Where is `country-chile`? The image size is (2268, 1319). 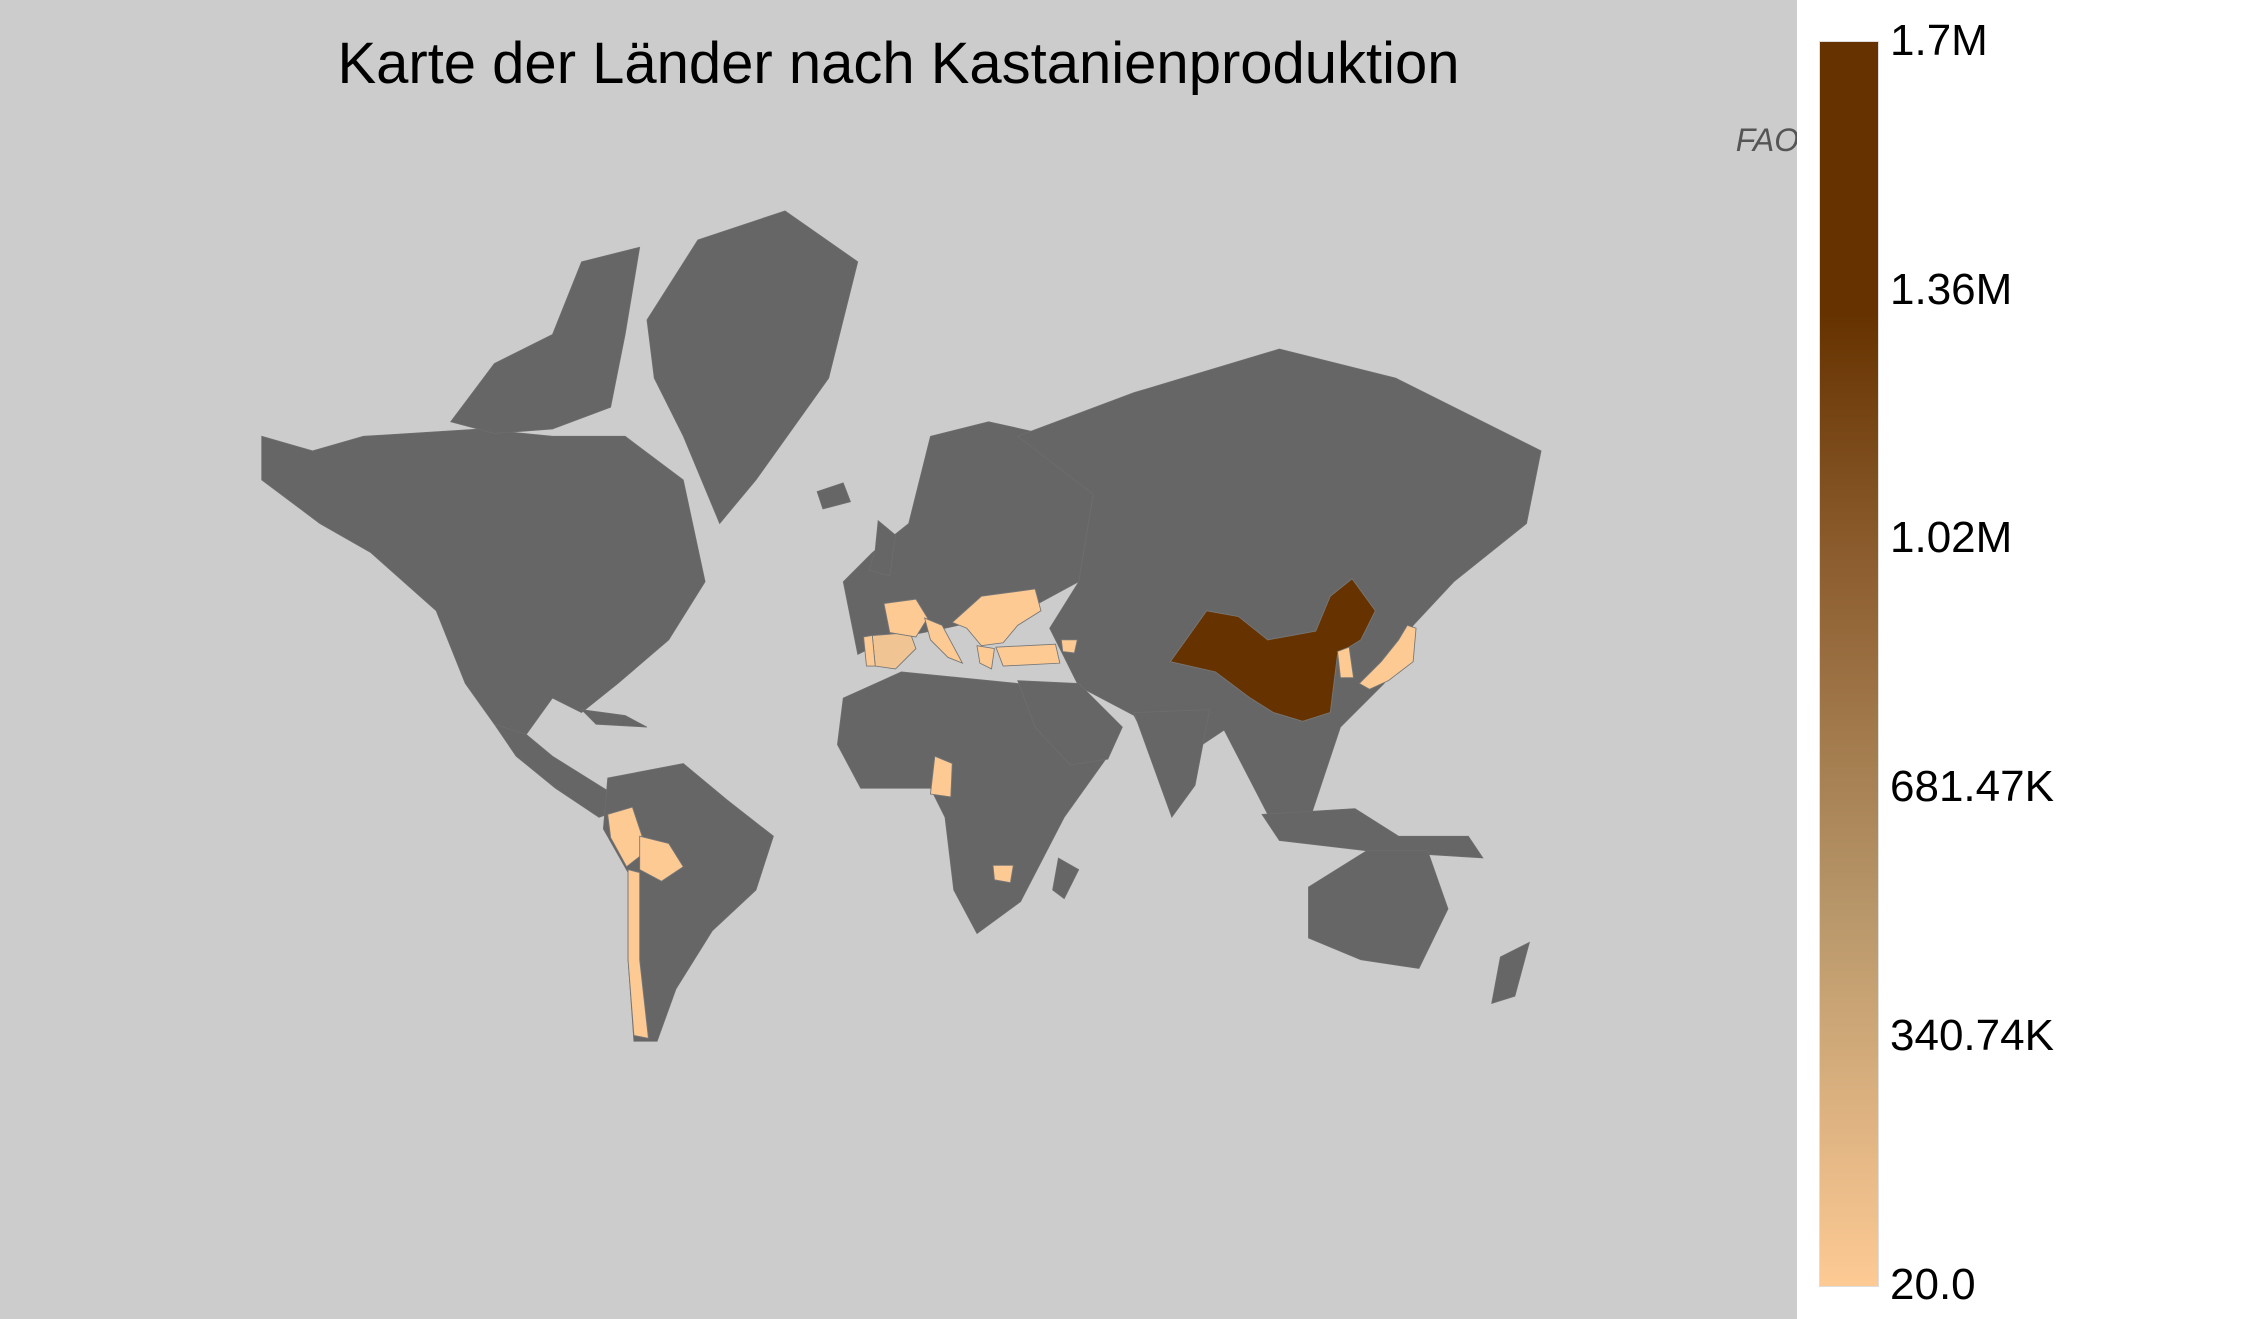
country-chile is located at coordinates (638, 954).